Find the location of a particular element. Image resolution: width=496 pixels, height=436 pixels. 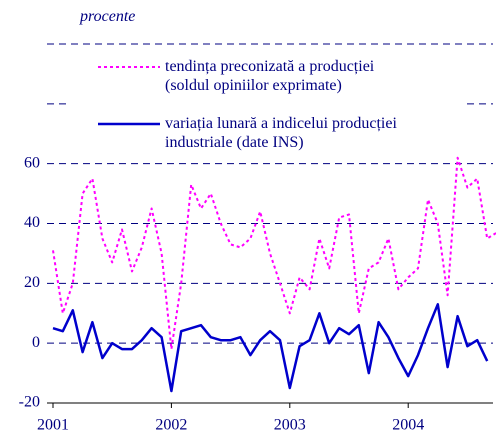

x-tick-label: 2001 is located at coordinates (53, 425).